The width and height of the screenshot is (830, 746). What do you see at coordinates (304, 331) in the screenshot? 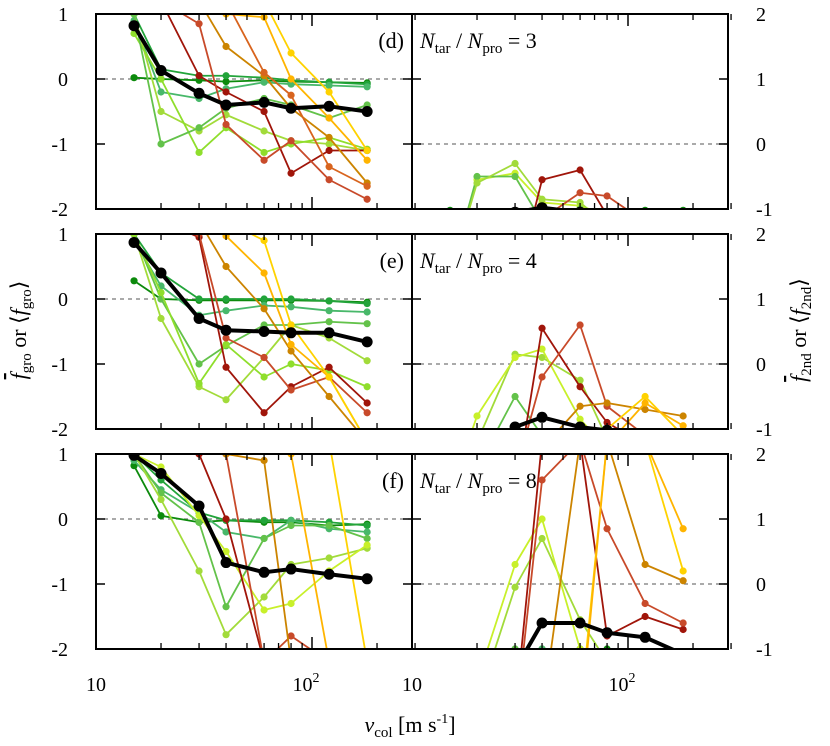
I see `series-left-10-line` at bounding box center [304, 331].